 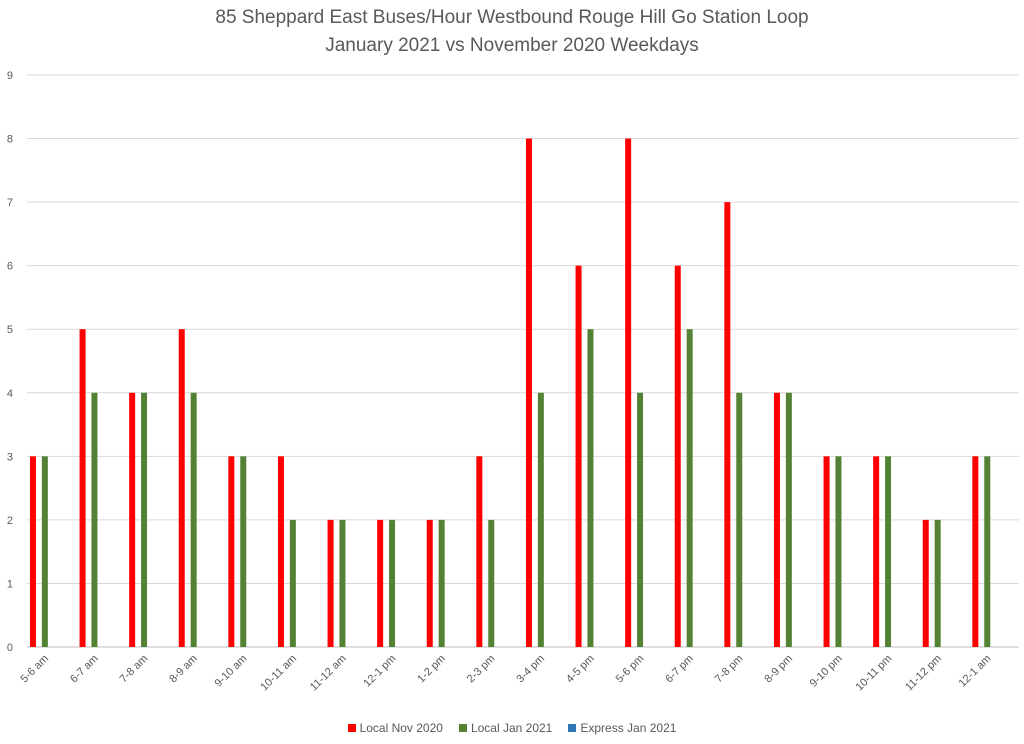 What do you see at coordinates (134, 669) in the screenshot?
I see `x-tick-label: 7-8 am` at bounding box center [134, 669].